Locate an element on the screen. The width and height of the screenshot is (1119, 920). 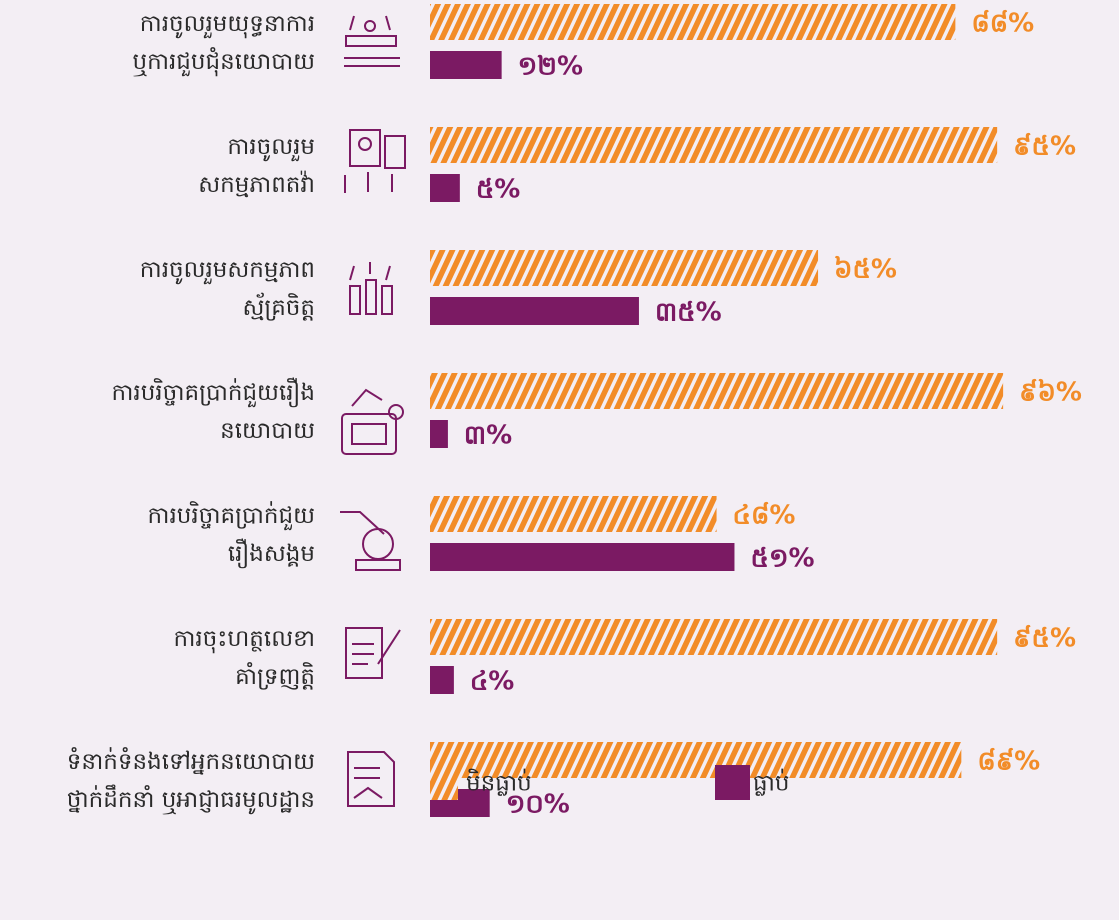
category-label: ការចូលរួមយុទ្ធនាការ ឬការជួបជុំនយោបាយ is located at coordinates (224, 43).